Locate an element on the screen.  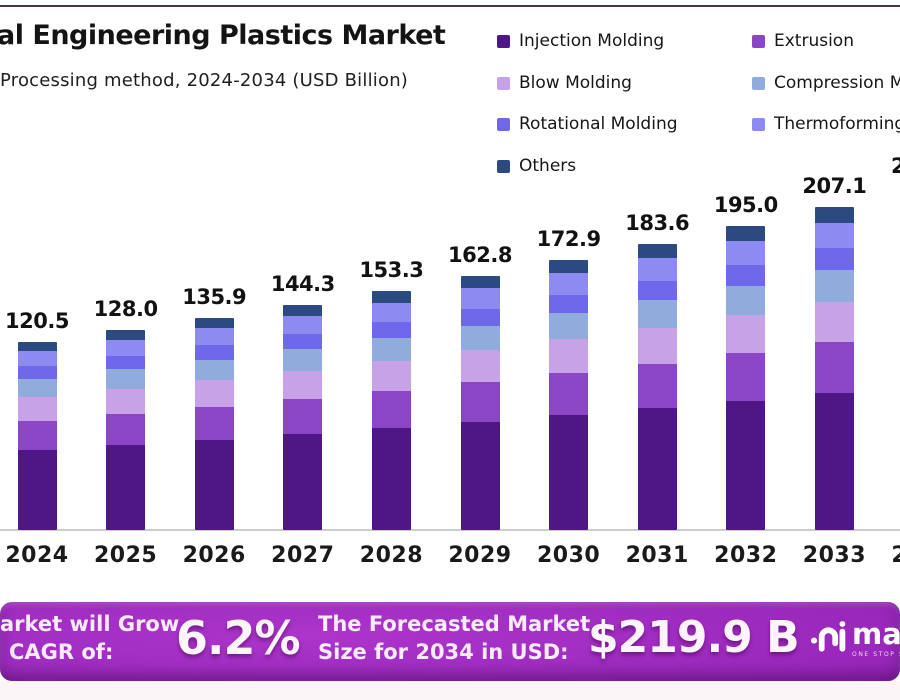
segment-compression-molding-2025 is located at coordinates (126, 379).